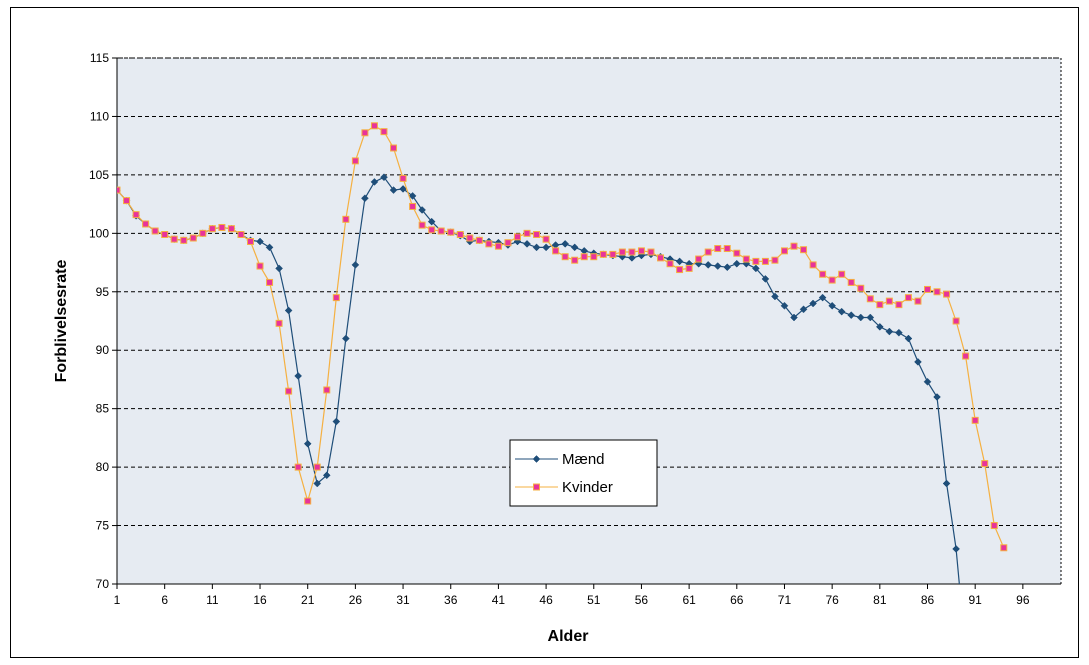 The image size is (1089, 665). What do you see at coordinates (976, 600) in the screenshot?
I see `x-tick-label: 91` at bounding box center [976, 600].